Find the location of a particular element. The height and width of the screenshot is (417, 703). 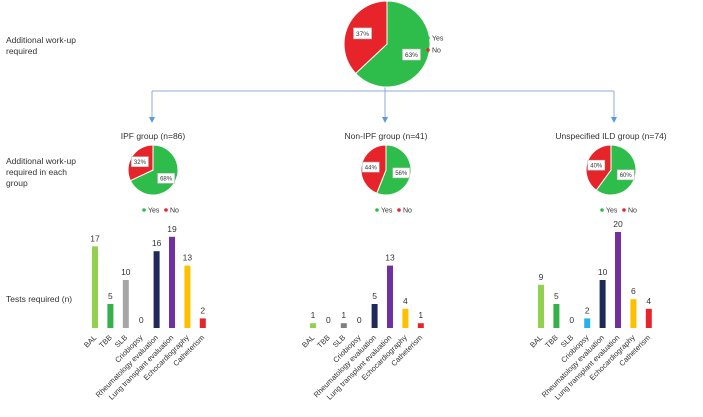

pie-label-no-overall: 37% is located at coordinates (362, 34).